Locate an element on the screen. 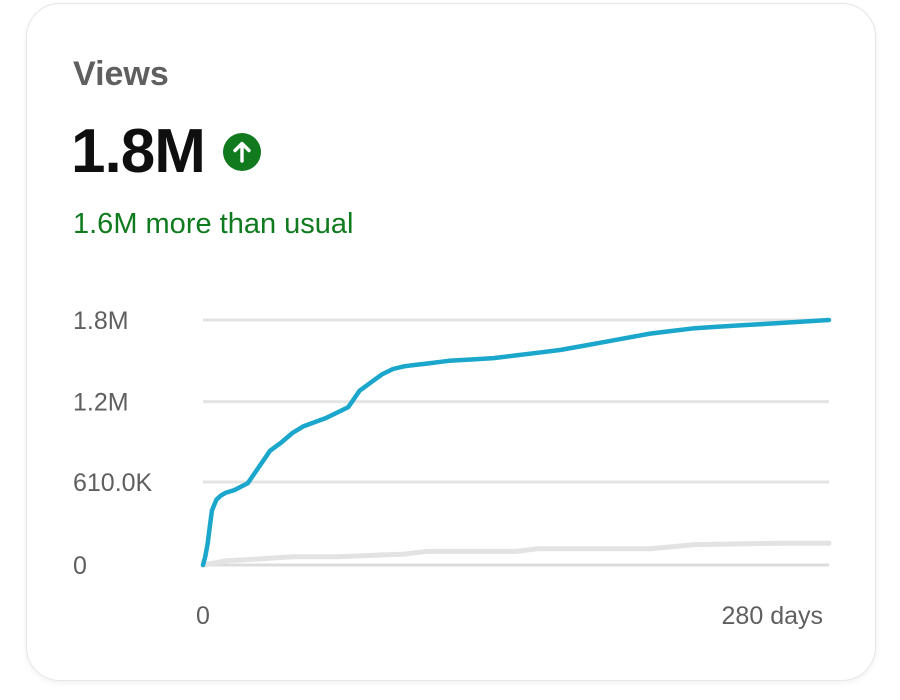 This screenshot has width=900, height=700. comparison-text: 1.6M more than usual is located at coordinates (213, 224).